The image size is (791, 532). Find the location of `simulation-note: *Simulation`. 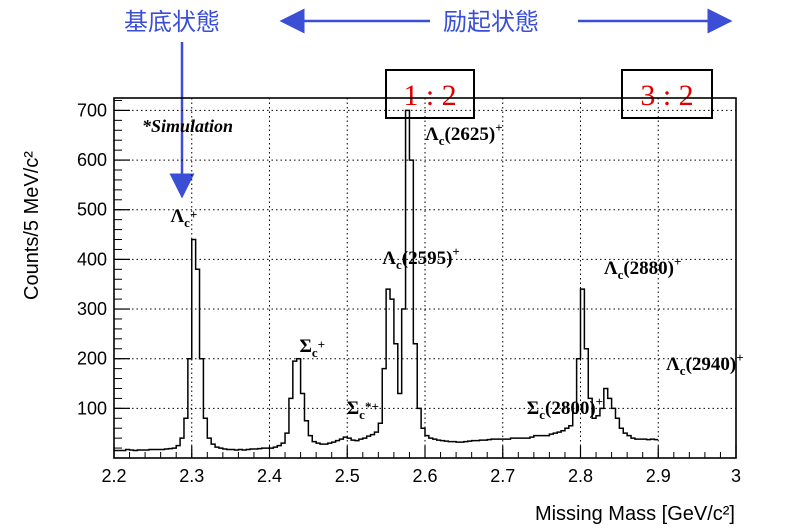

simulation-note: *Simulation is located at coordinates (187, 126).